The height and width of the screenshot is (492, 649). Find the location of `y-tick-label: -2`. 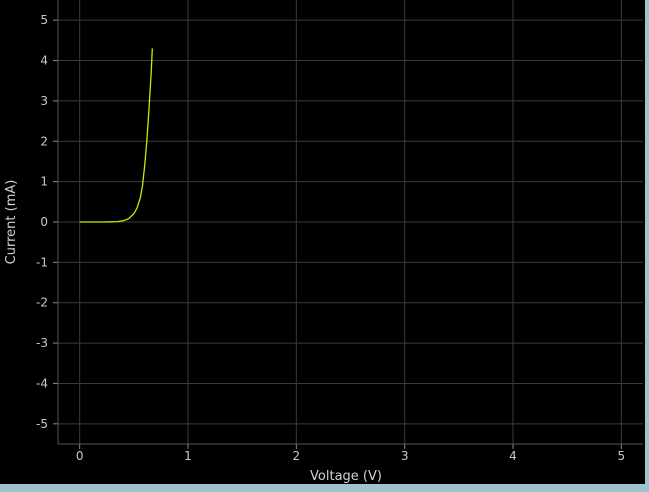

y-tick-label: -2 is located at coordinates (42, 303).